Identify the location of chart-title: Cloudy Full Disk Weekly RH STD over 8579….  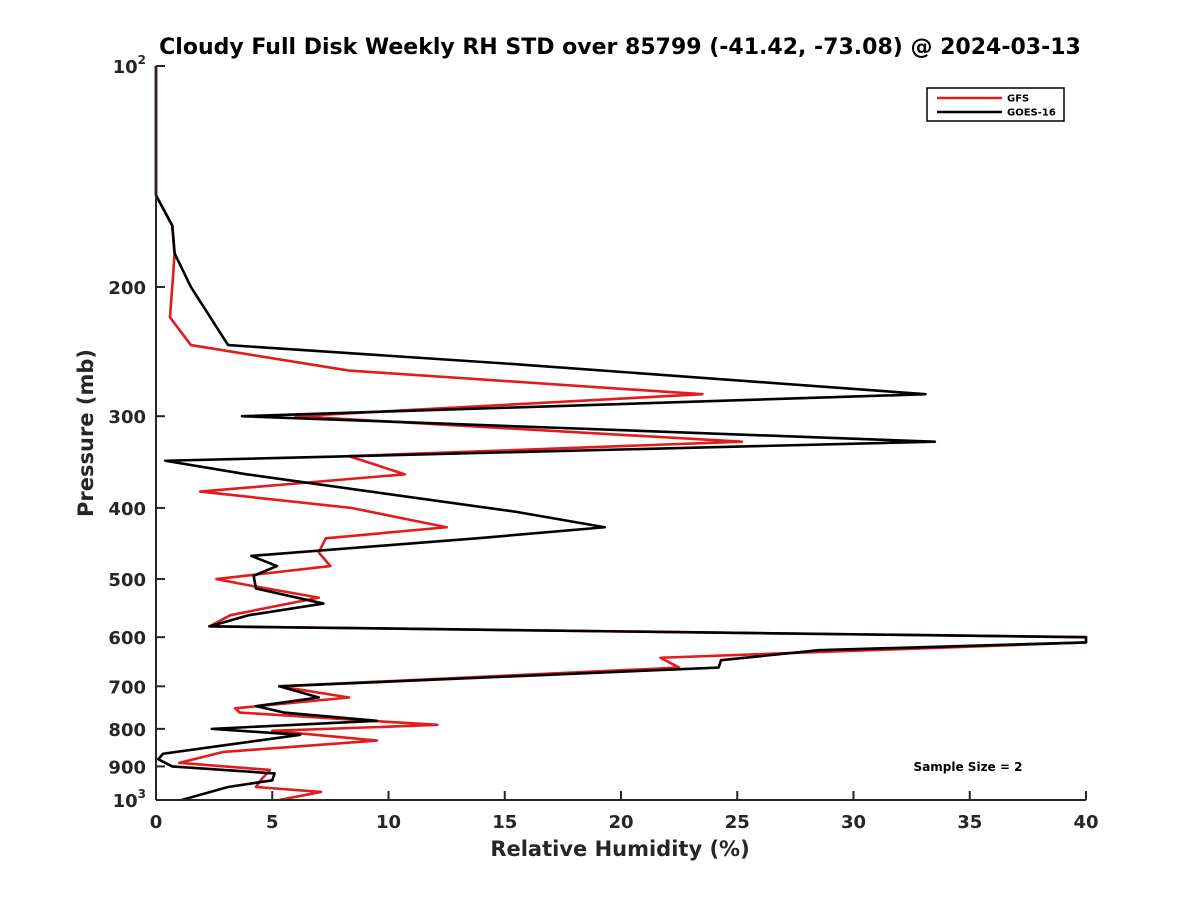
(620, 47).